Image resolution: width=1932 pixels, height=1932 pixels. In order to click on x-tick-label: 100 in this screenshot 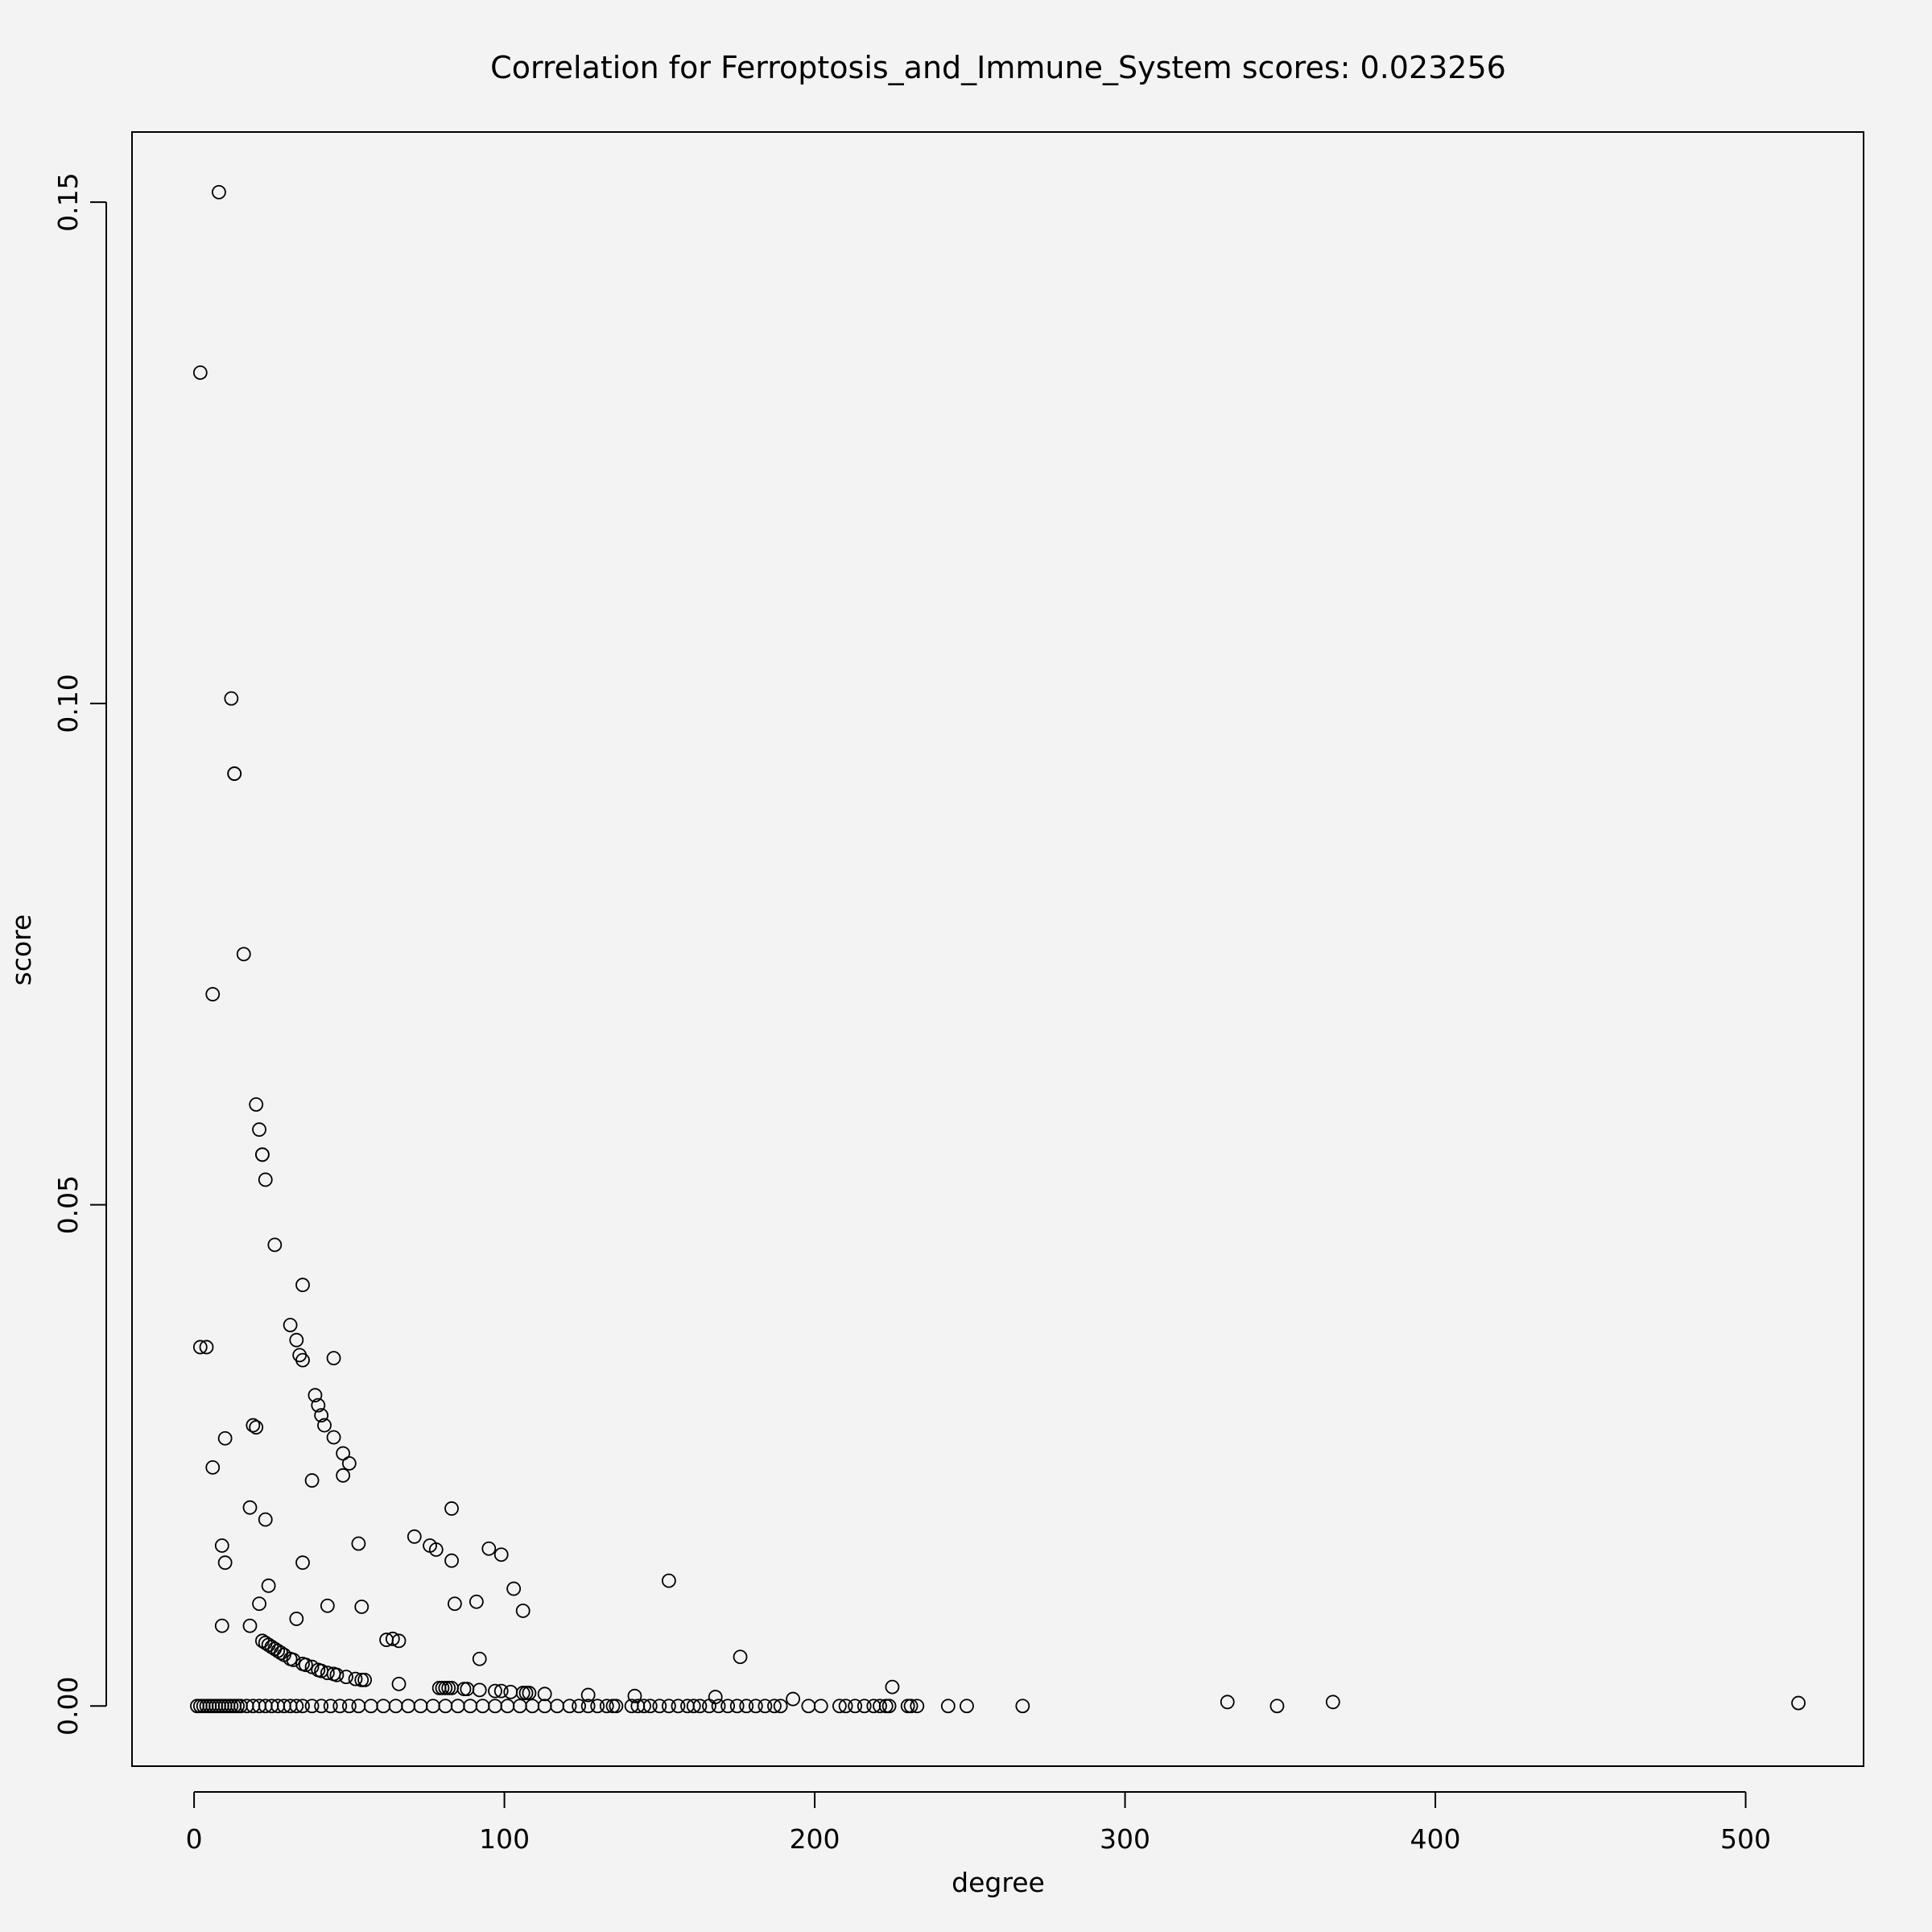, I will do `click(504, 1839)`.